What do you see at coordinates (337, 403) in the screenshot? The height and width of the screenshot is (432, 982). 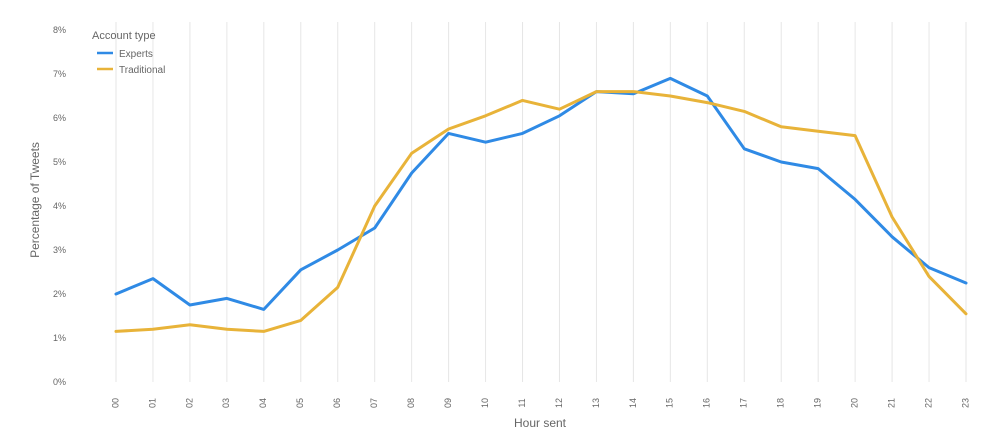 I see `x-tick-label: 06` at bounding box center [337, 403].